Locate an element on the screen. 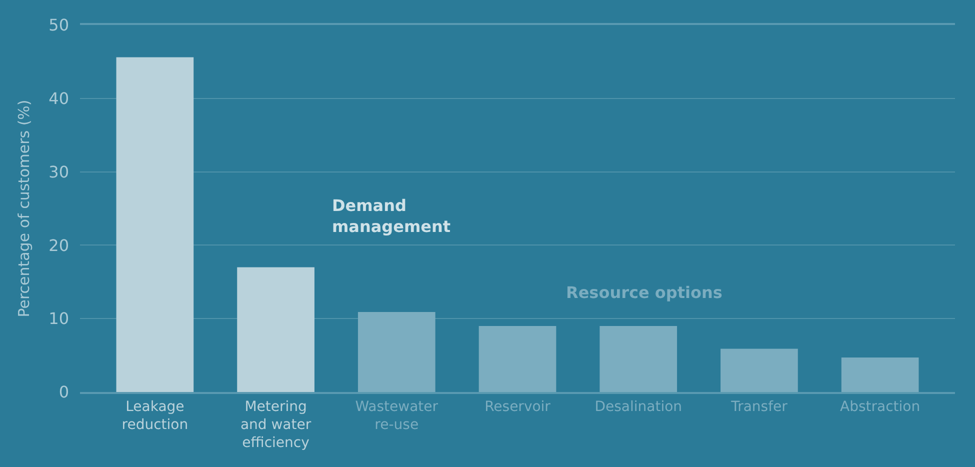 The height and width of the screenshot is (467, 975). x-tick-label: Abstraction is located at coordinates (880, 406).